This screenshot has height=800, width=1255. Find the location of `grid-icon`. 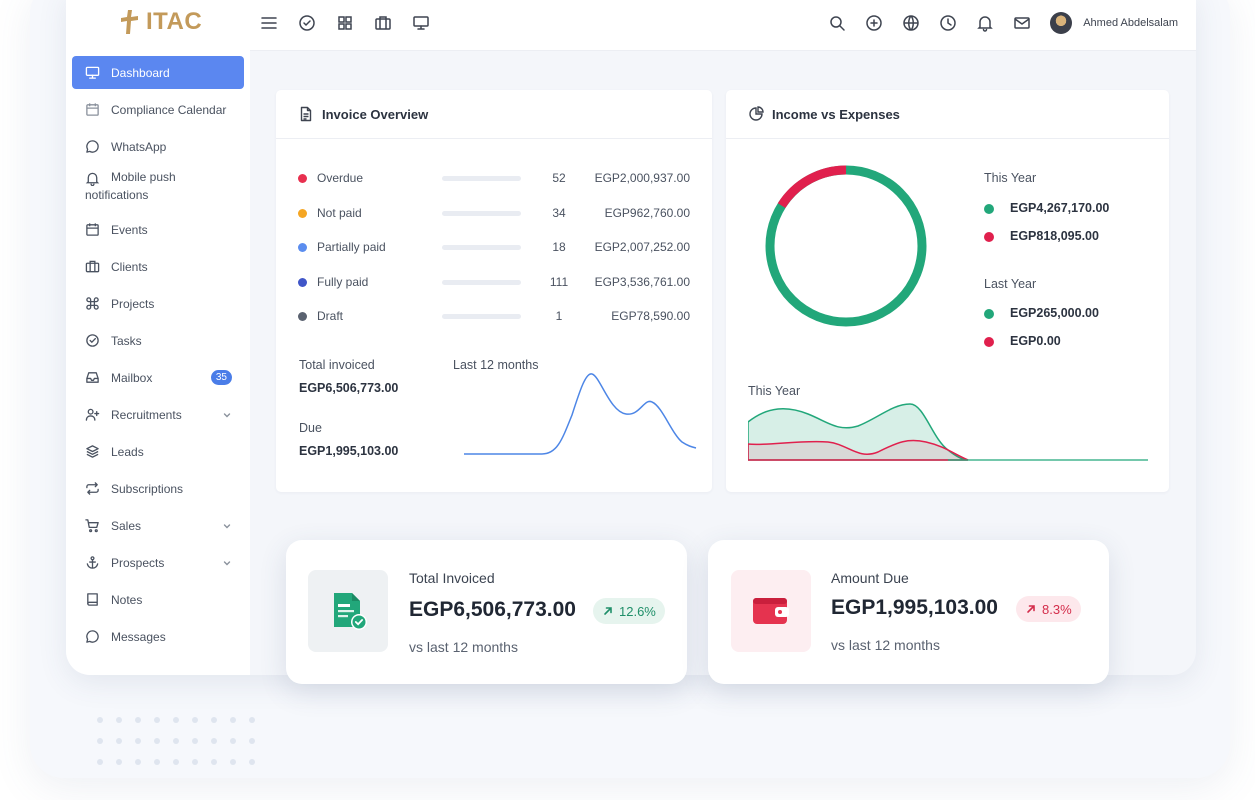

grid-icon is located at coordinates (345, 23).